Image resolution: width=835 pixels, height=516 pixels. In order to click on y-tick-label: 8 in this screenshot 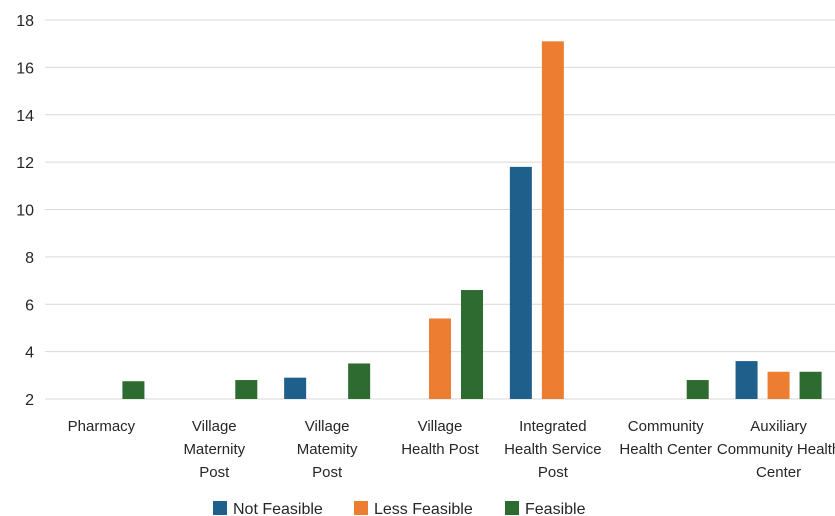, I will do `click(29, 258)`.